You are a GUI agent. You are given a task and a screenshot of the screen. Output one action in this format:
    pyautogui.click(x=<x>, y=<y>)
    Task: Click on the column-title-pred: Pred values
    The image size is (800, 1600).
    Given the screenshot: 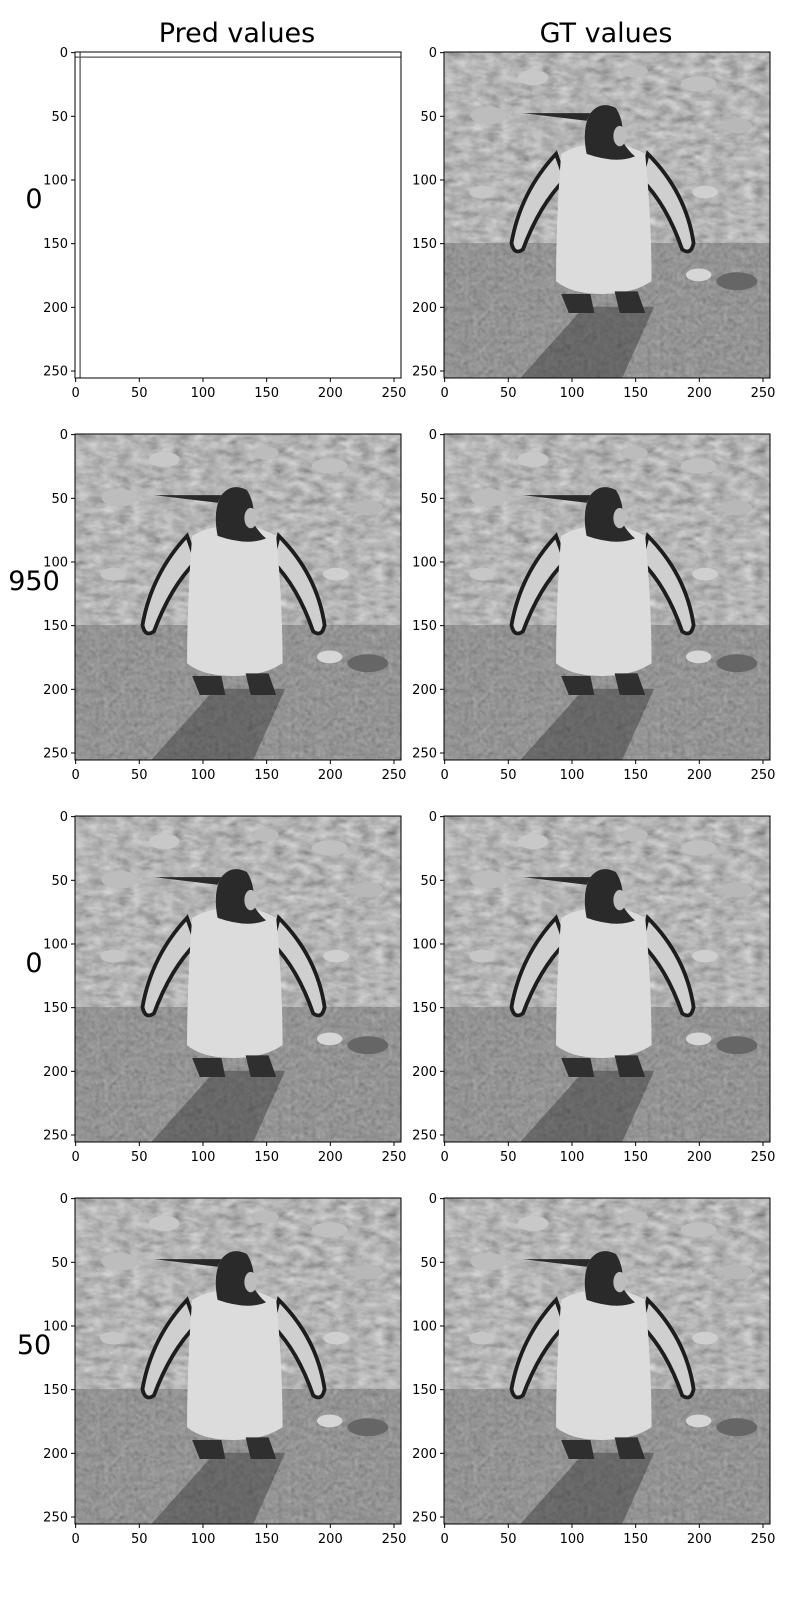 What is the action you would take?
    pyautogui.click(x=237, y=33)
    